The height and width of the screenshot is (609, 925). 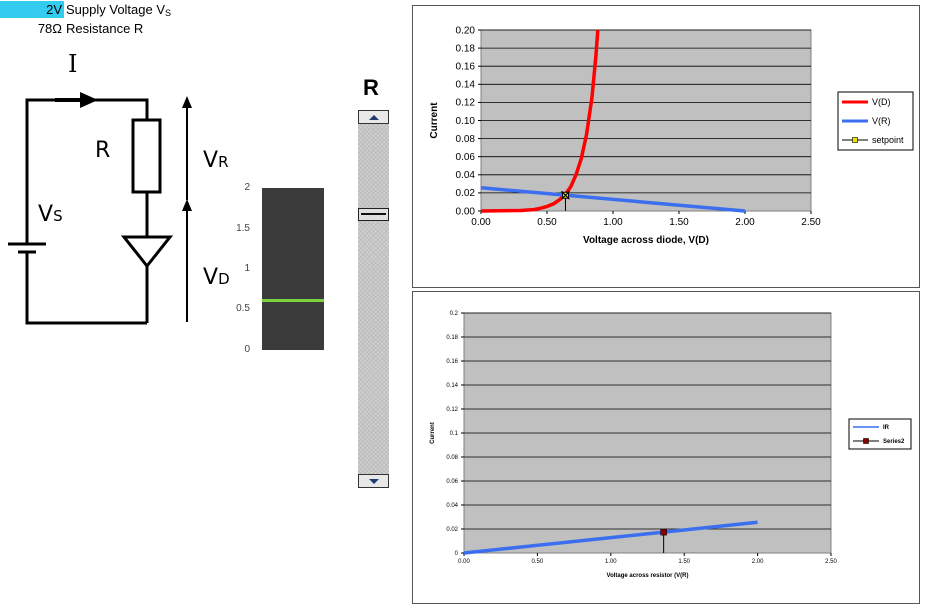 I want to click on supply-label: VS, so click(x=50, y=214).